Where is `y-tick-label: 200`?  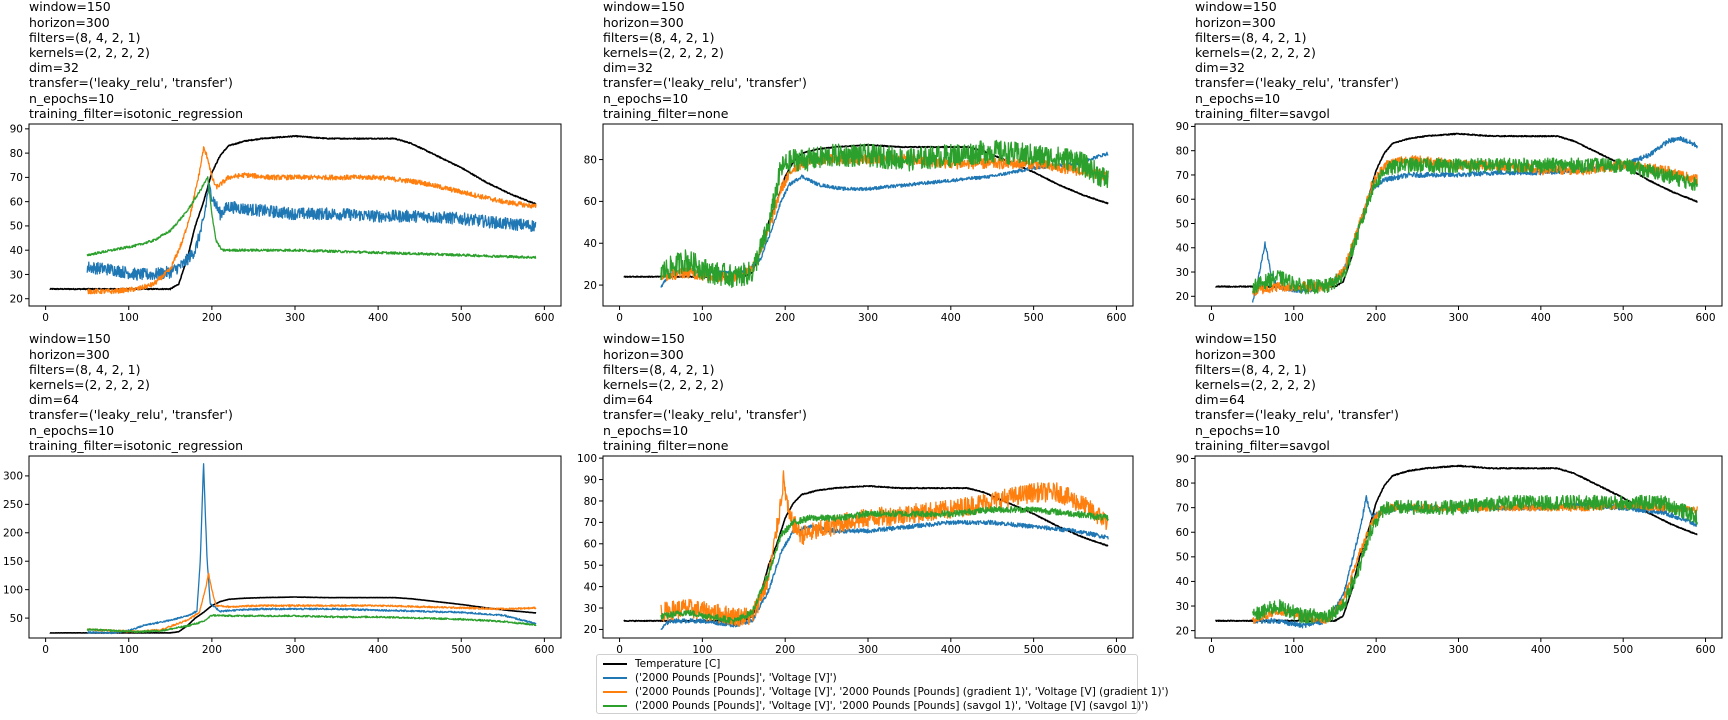 y-tick-label: 200 is located at coordinates (13, 534).